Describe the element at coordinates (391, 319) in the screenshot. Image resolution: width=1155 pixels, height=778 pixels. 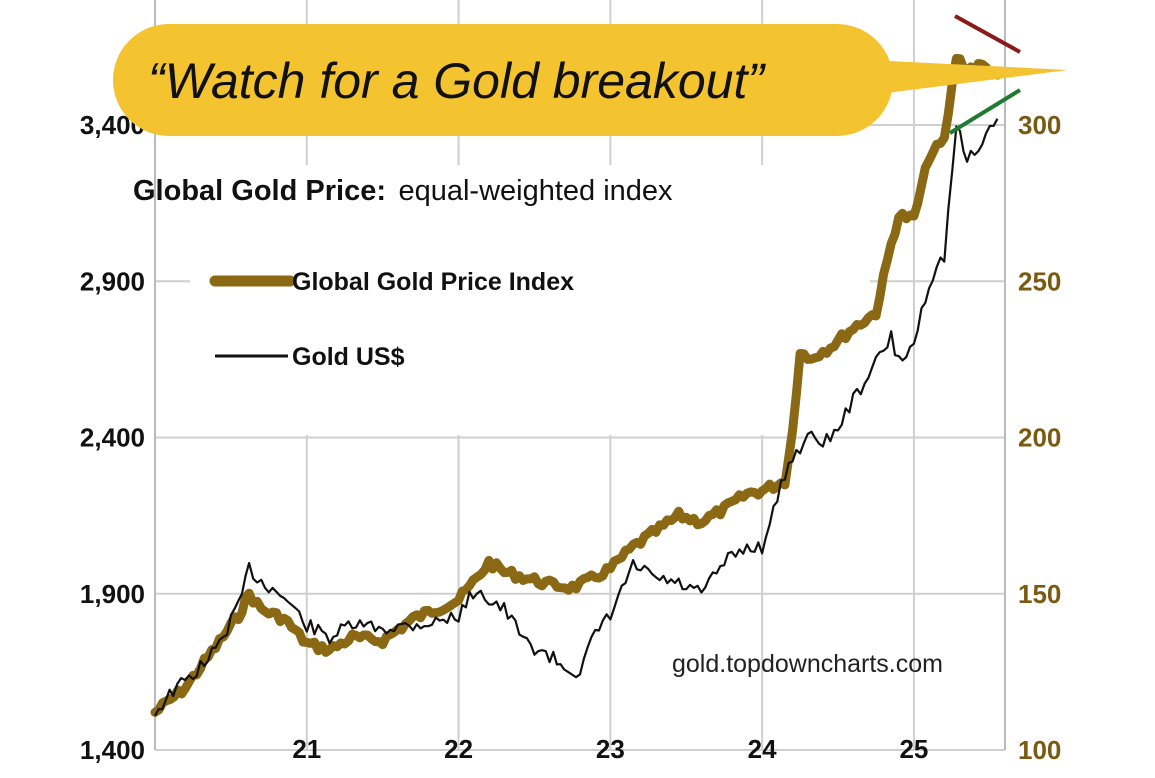
I see `legend: Global Gold Price Index Gold US$` at that location.